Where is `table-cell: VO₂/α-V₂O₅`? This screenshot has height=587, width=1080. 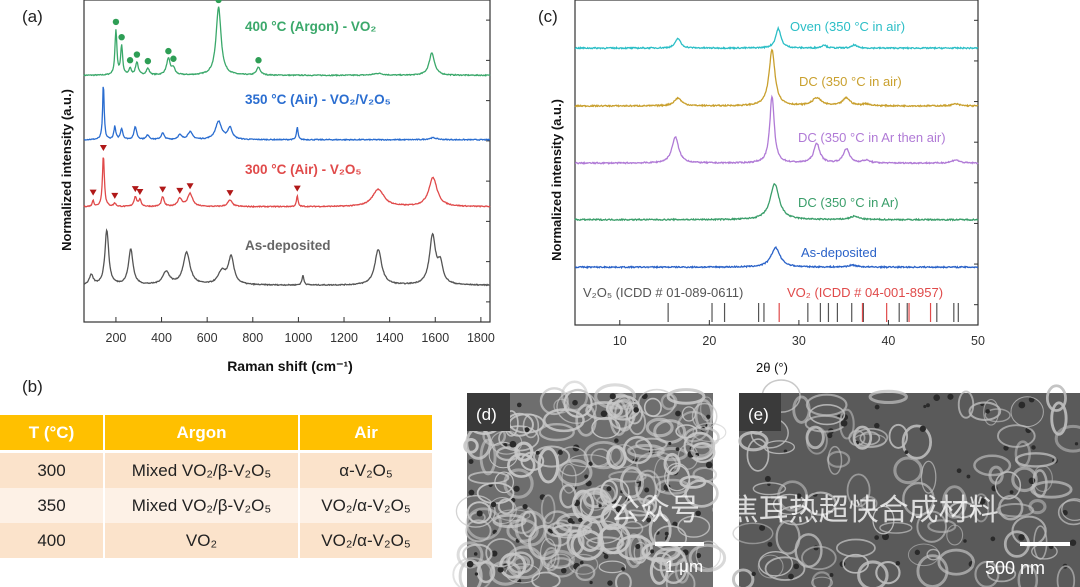 table-cell: VO₂/α-V₂O₅ is located at coordinates (366, 505).